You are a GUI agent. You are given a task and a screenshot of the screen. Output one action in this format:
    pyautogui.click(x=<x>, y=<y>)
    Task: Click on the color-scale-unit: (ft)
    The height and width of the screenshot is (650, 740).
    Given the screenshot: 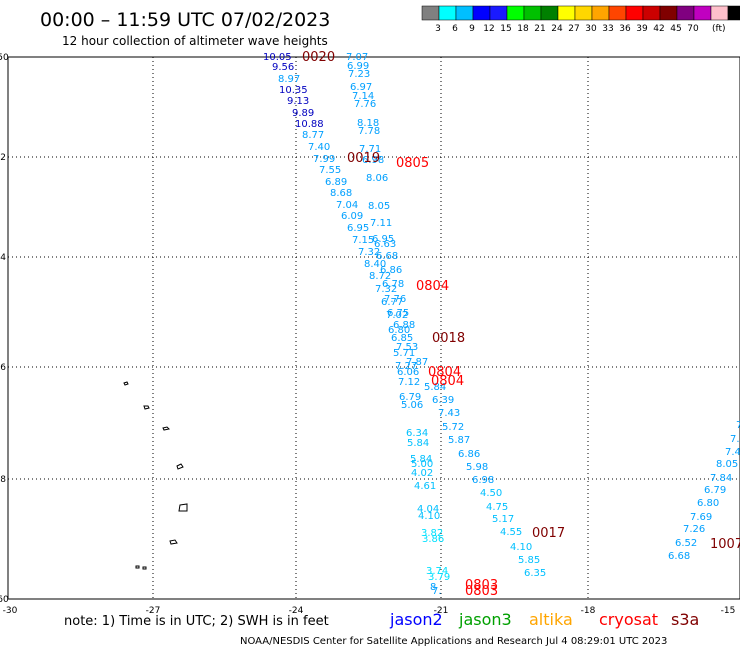 What is the action you would take?
    pyautogui.click(x=719, y=29)
    